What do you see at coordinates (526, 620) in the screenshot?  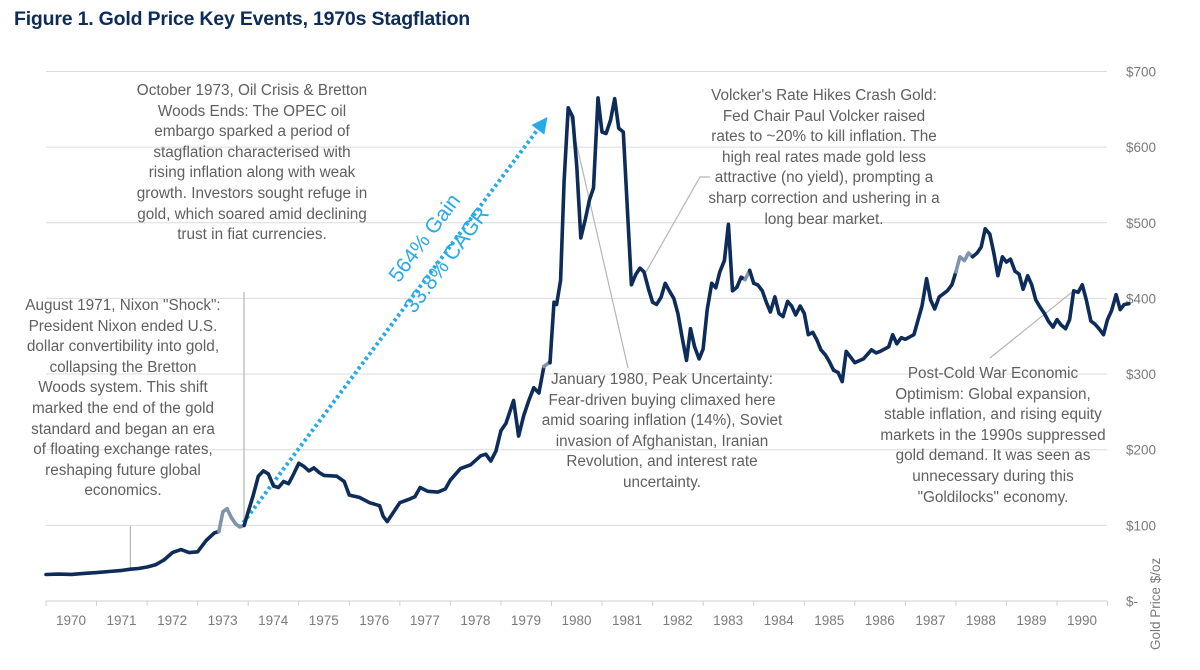 I see `x-tick-label: 1979` at bounding box center [526, 620].